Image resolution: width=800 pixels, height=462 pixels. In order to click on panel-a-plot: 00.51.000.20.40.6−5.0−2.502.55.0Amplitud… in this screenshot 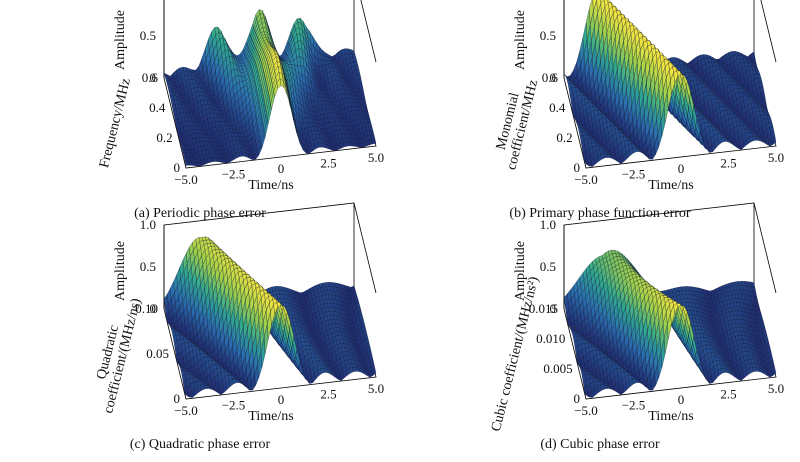, I will do `click(240, 96)`.